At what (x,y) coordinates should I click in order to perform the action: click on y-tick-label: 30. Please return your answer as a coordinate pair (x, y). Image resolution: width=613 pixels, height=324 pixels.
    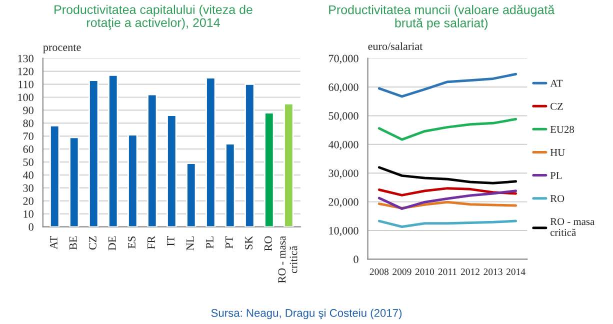
    Looking at the image, I should click on (28, 188).